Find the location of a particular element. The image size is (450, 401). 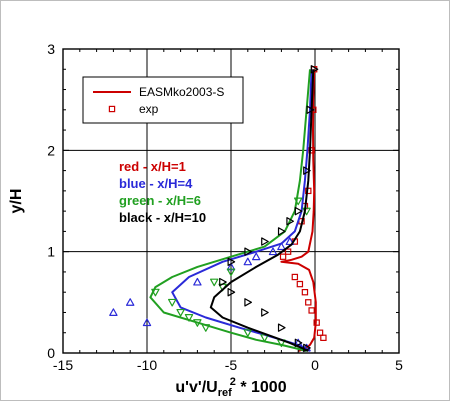

legend-box: EASMko2003-S exp is located at coordinates (163, 100).